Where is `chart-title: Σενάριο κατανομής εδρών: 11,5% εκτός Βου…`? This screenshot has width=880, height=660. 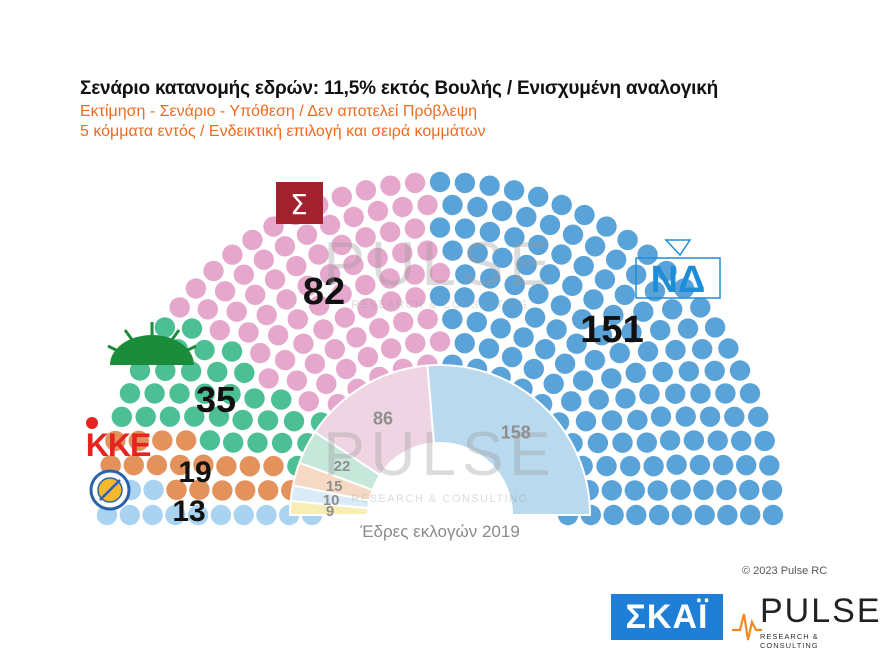
chart-title: Σενάριο κατανομής εδρών: 11,5% εκτός Βου… is located at coordinates (399, 88).